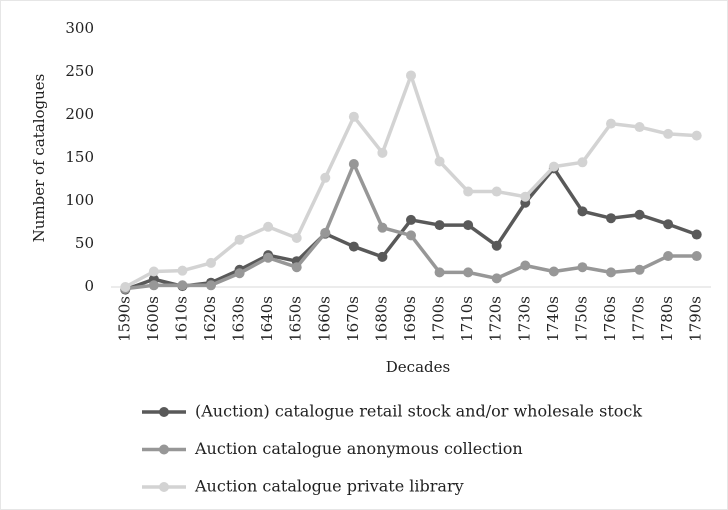 Image resolution: width=728 pixels, height=510 pixels. Describe the element at coordinates (324, 319) in the screenshot. I see `x-tick-label: 1660s` at that location.